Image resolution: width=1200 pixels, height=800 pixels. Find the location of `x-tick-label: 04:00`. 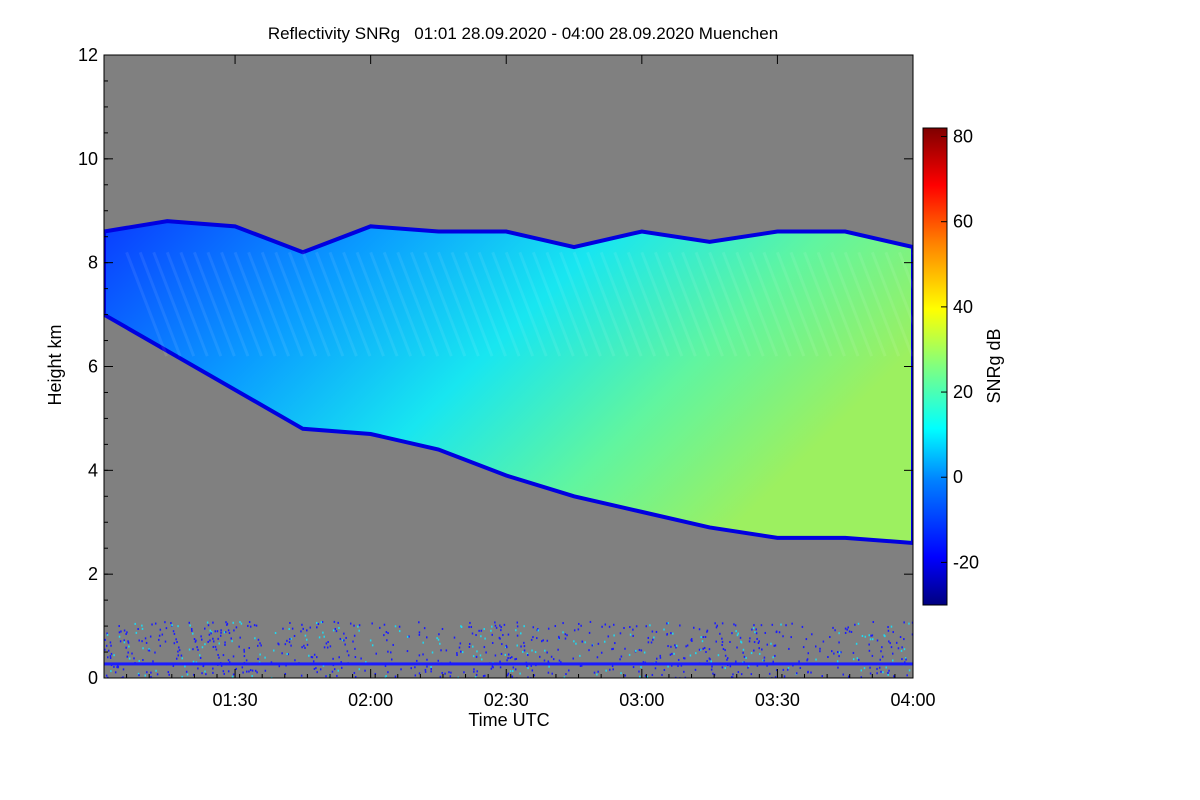

x-tick-label: 04:00 is located at coordinates (912, 700).